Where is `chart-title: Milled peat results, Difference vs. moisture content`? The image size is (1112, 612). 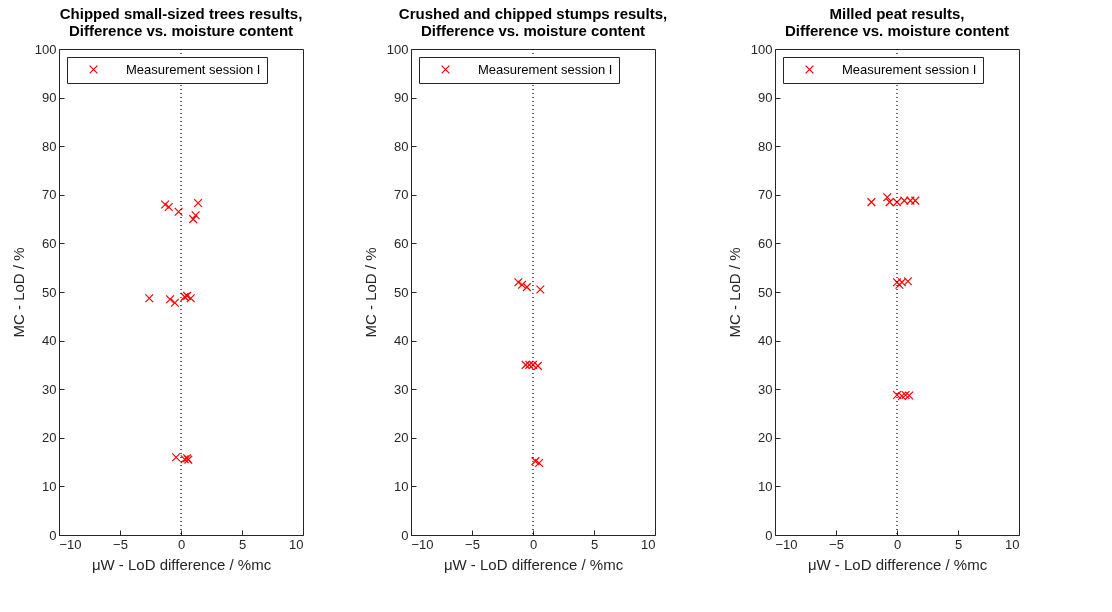 chart-title: Milled peat results, Difference vs. moisture content is located at coordinates (897, 22).